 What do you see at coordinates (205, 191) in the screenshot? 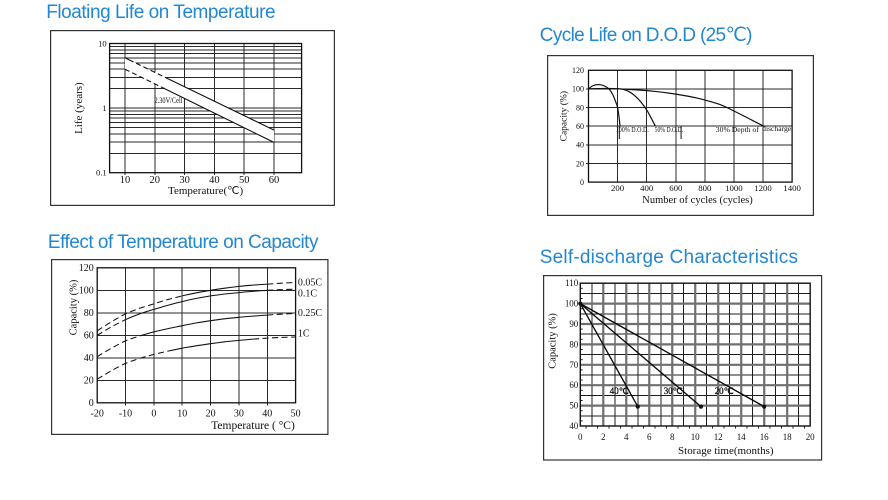
I see `svg-text: Temperature(℃)` at bounding box center [205, 191].